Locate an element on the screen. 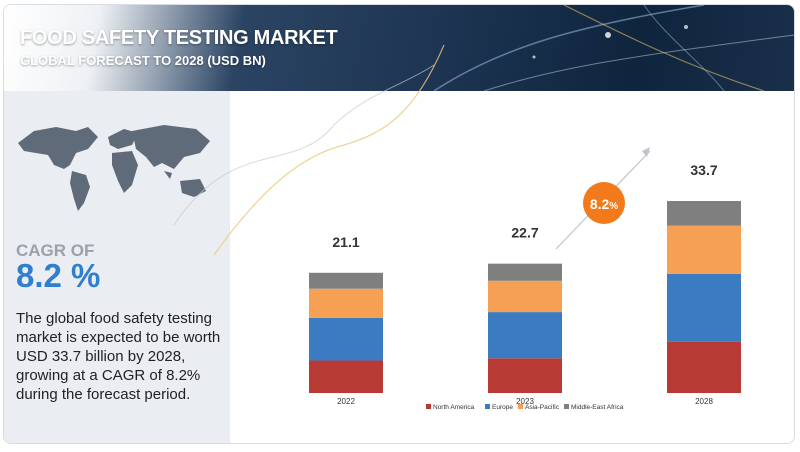 The width and height of the screenshot is (800, 452). cagr-badge-label: 8.2% is located at coordinates (604, 204).